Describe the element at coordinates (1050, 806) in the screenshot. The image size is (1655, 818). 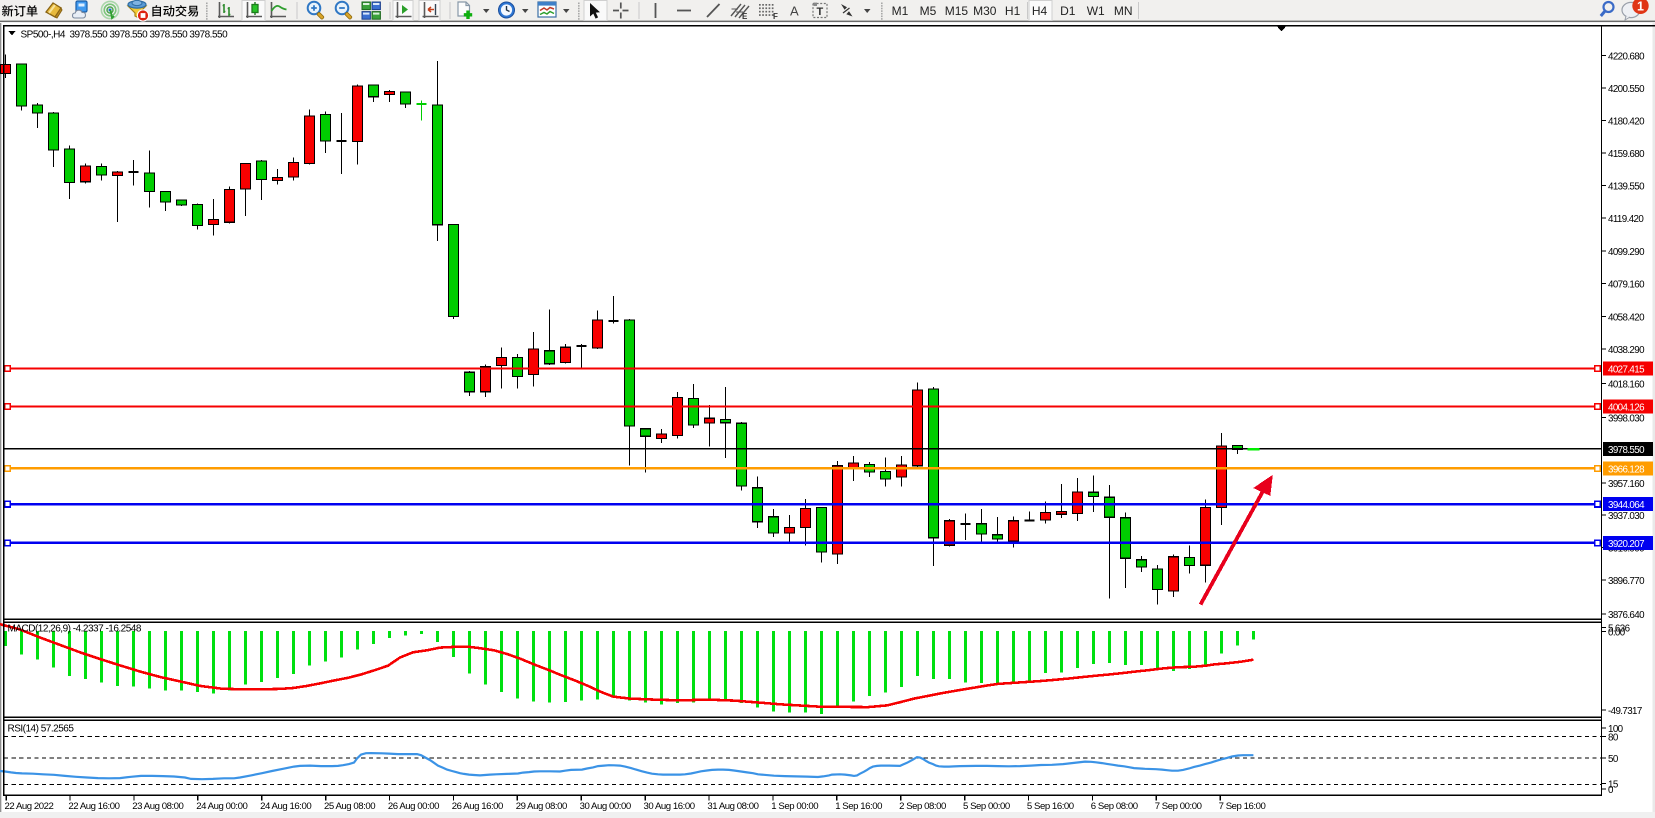
I see `svg-text: 5 Sep 16:00` at that location.